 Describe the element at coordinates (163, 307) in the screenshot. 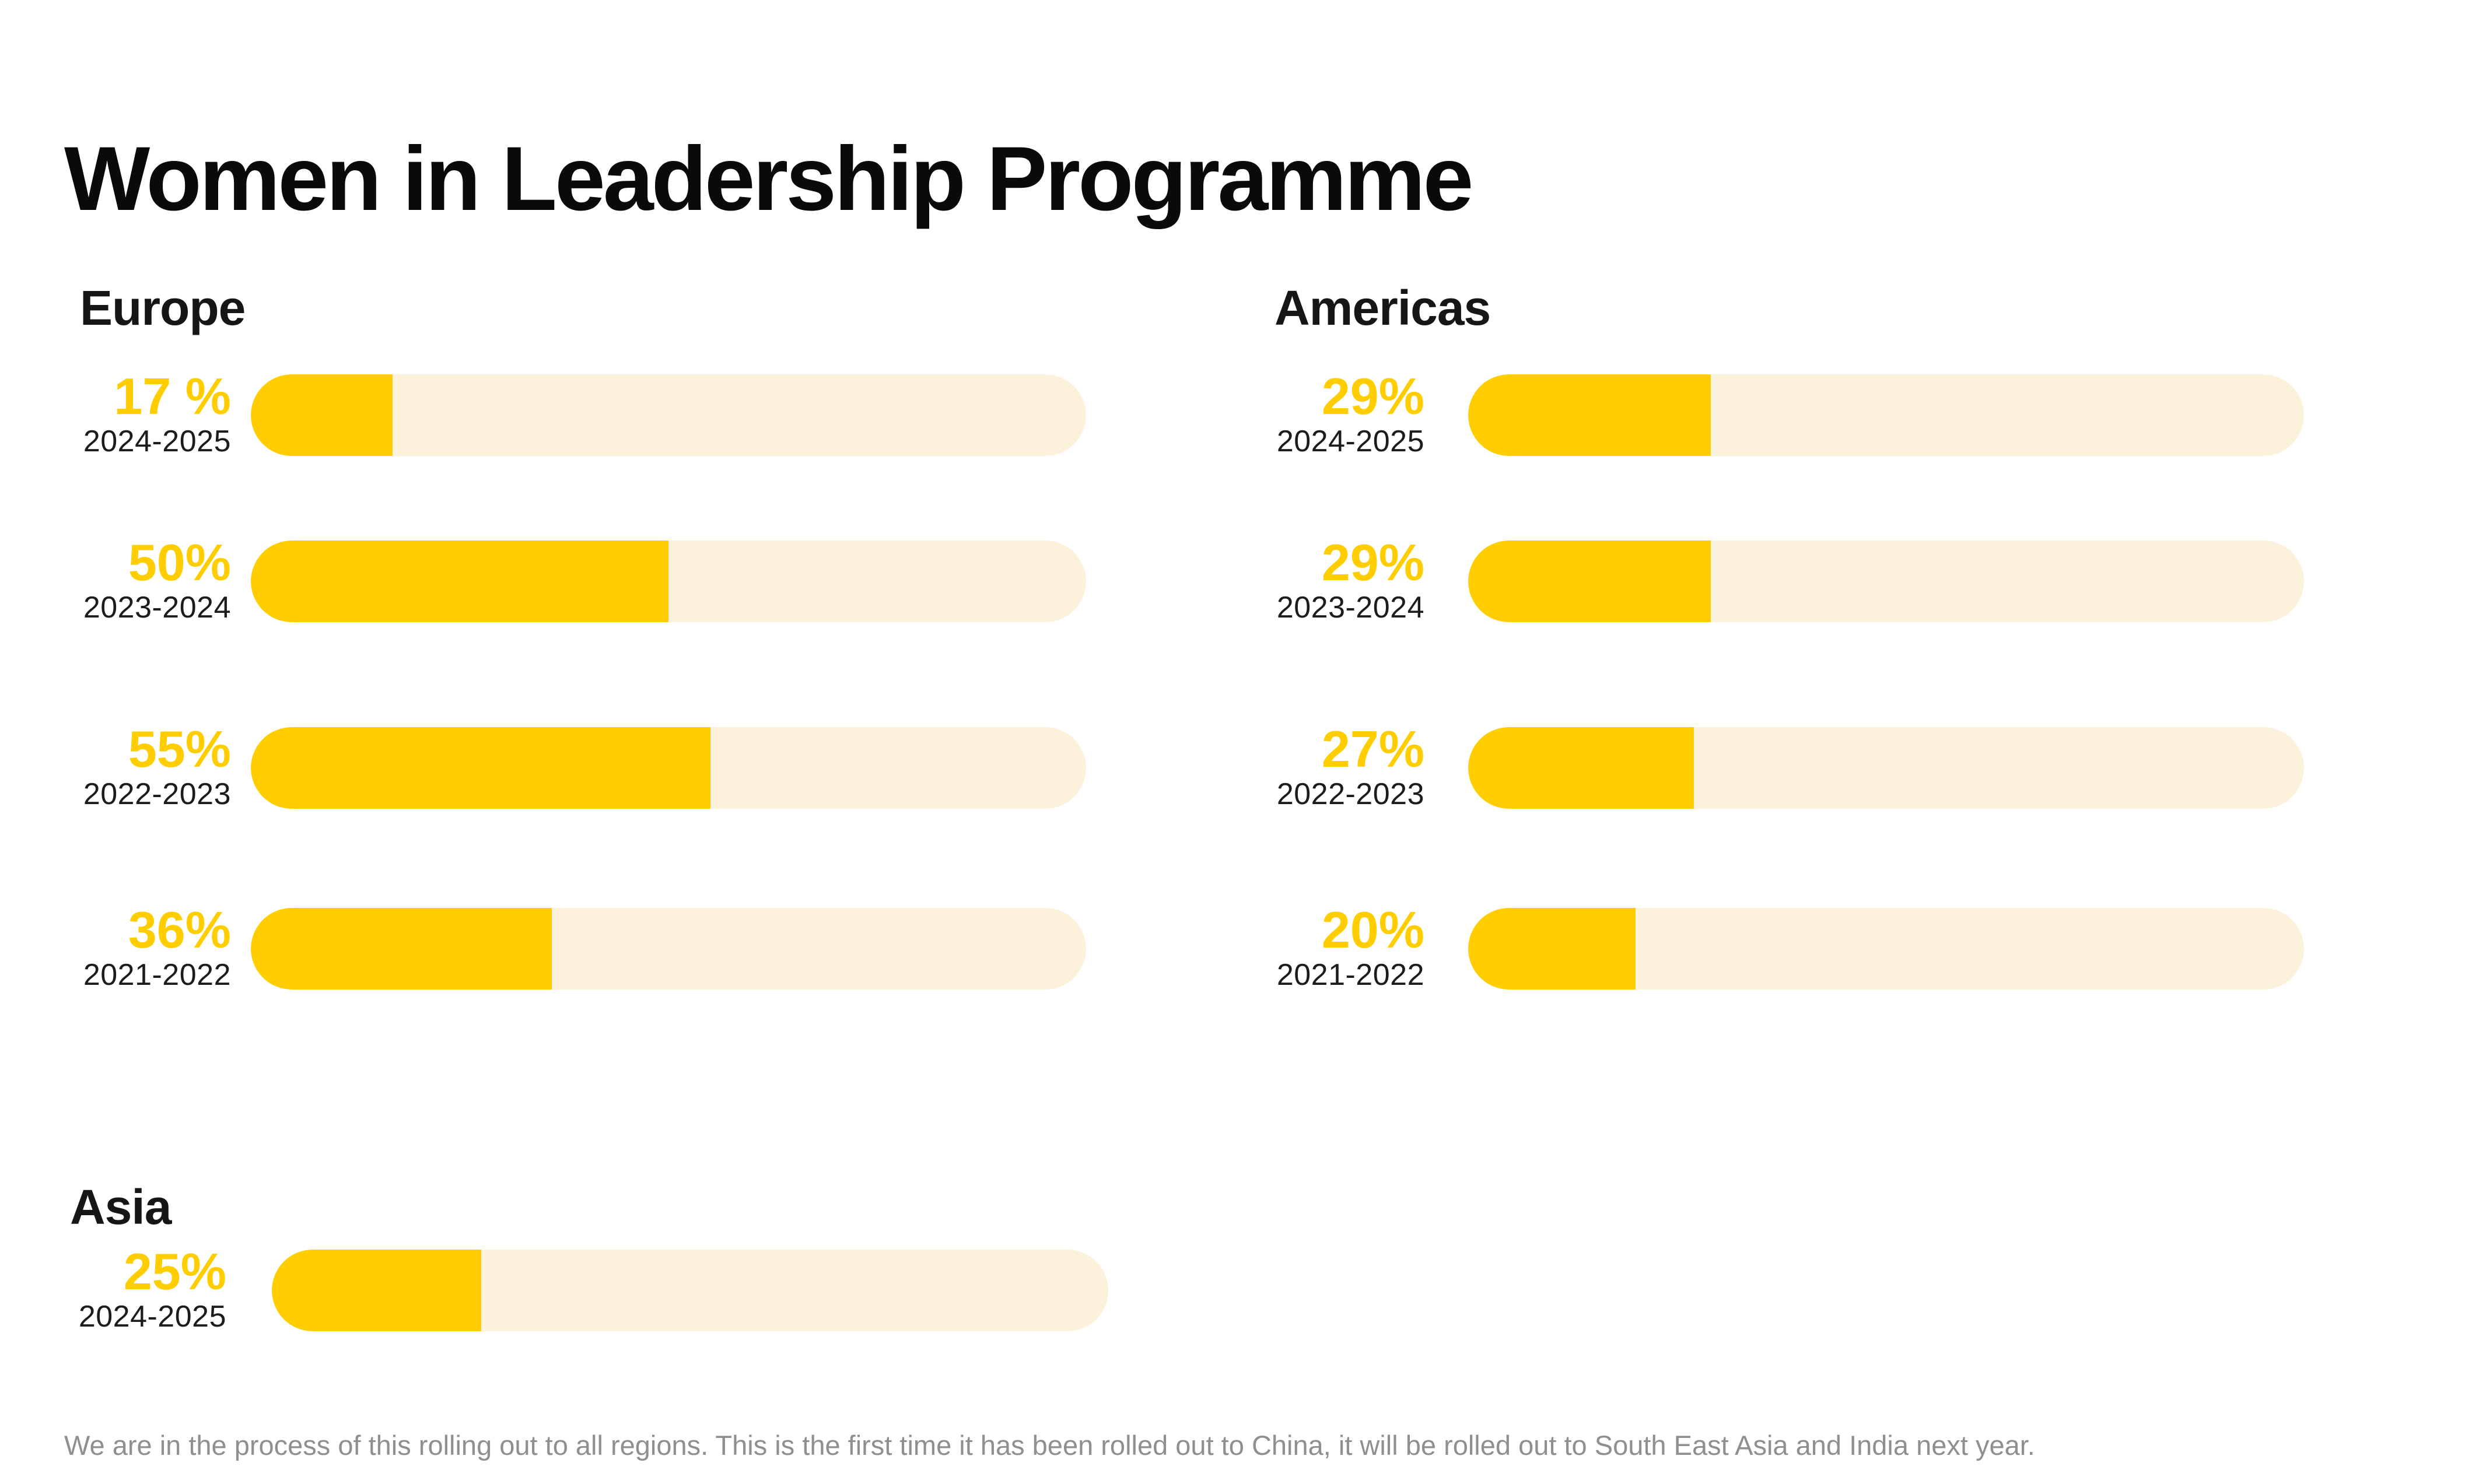

I see `section-title-europe: Europe` at that location.